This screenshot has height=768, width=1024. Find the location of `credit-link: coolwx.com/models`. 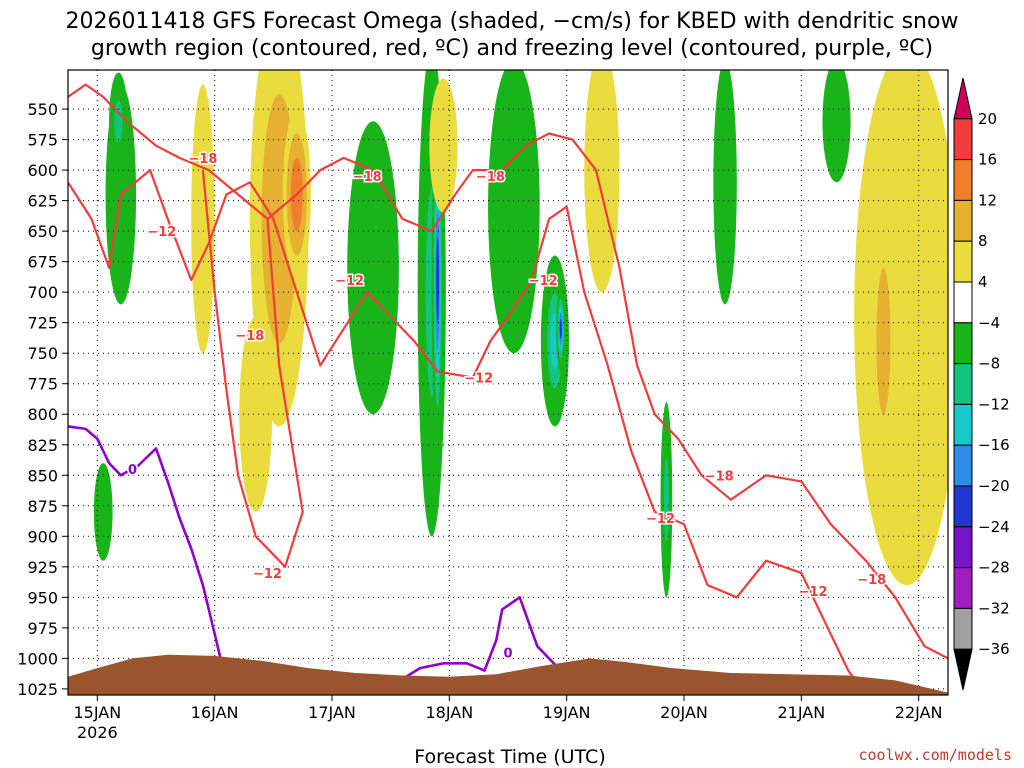

credit-link: coolwx.com/models is located at coordinates (935, 755).